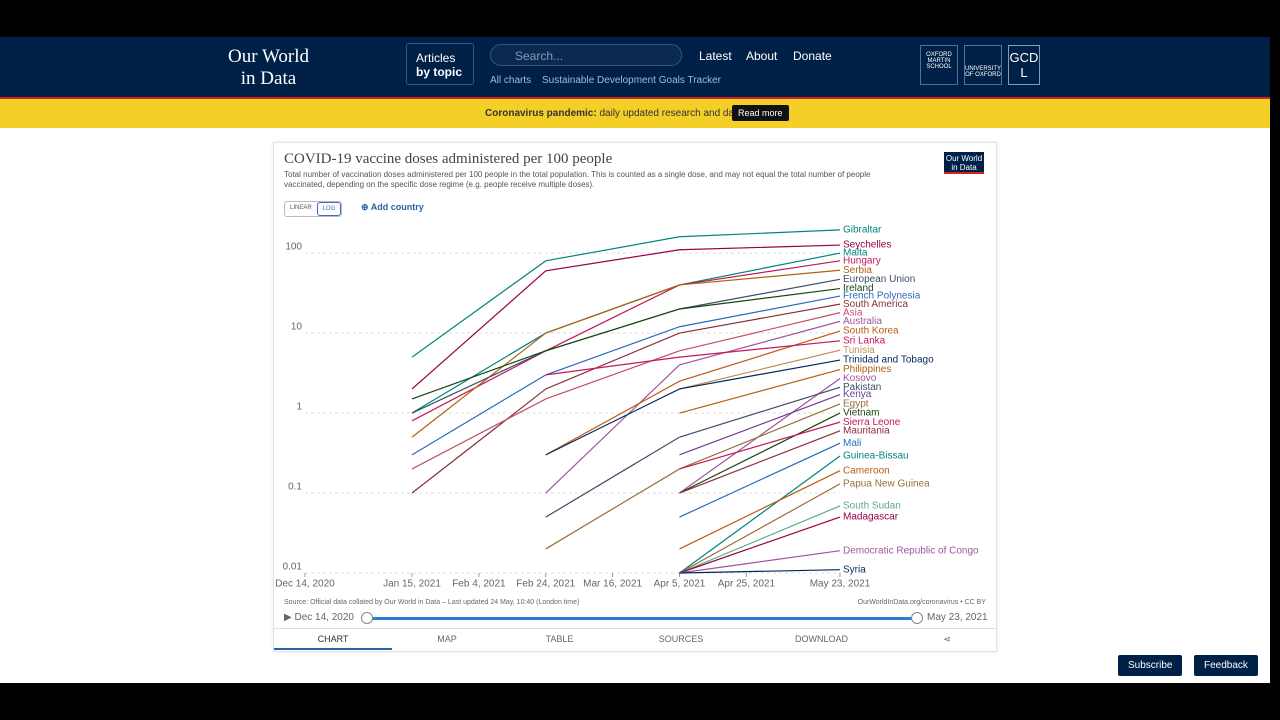 Image resolution: width=1280 pixels, height=720 pixels. What do you see at coordinates (545, 584) in the screenshot?
I see `x-tick-label: Feb 24, 2021` at bounding box center [545, 584].